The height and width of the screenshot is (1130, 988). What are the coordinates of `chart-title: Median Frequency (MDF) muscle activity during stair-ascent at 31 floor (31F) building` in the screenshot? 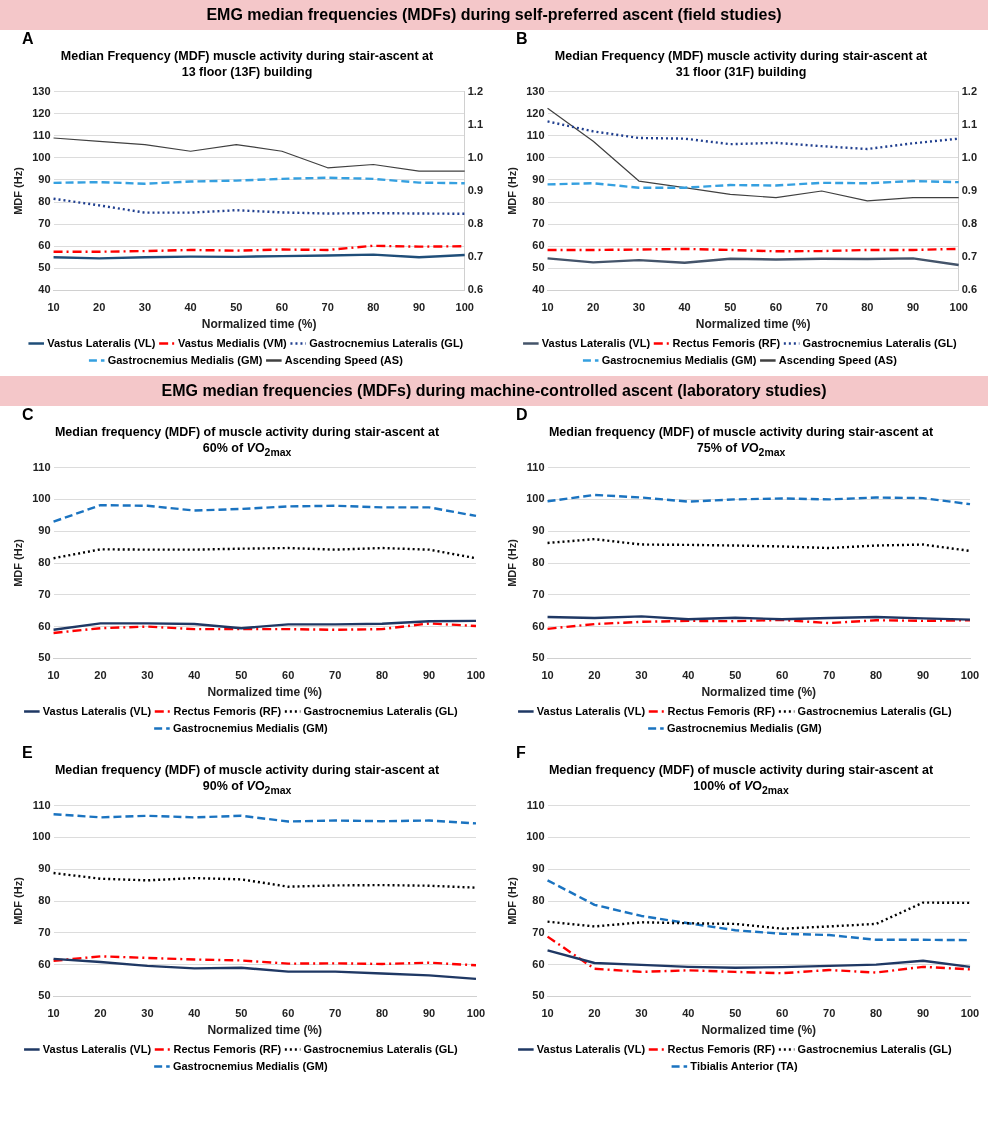 It's located at (741, 64).